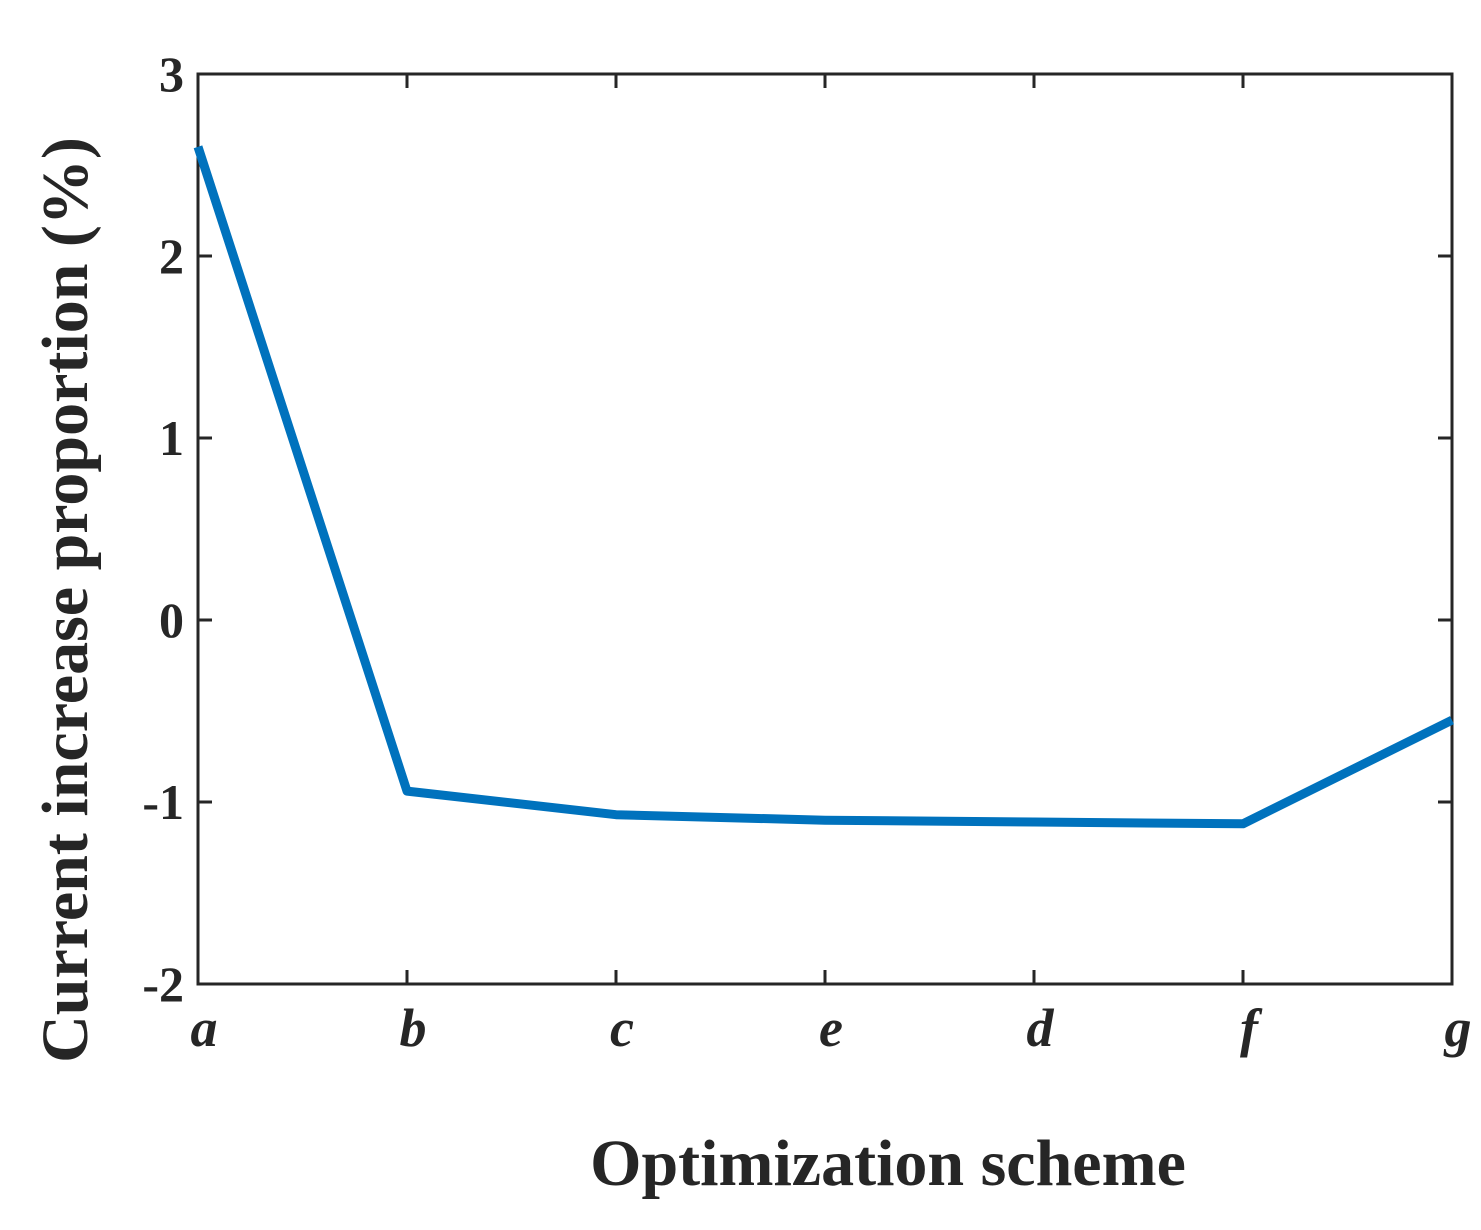 Image resolution: width=1481 pixels, height=1230 pixels. Describe the element at coordinates (65, 600) in the screenshot. I see `y-axis-label: Current increase proportion (%)` at that location.